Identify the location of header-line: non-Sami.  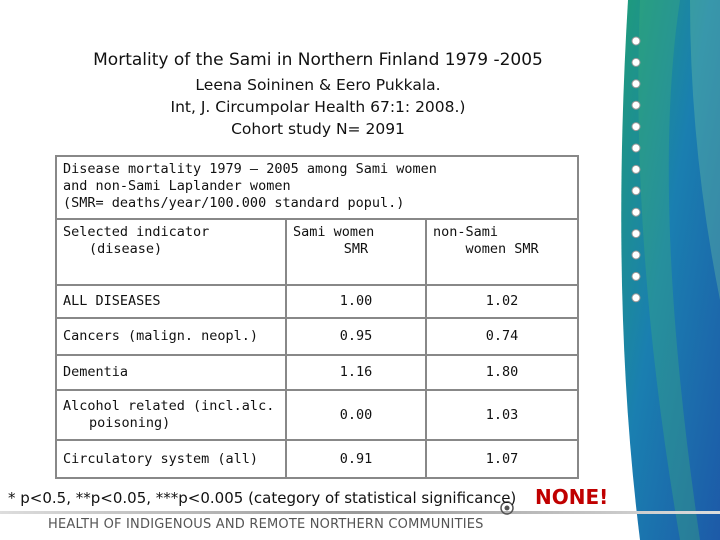
(466, 232).